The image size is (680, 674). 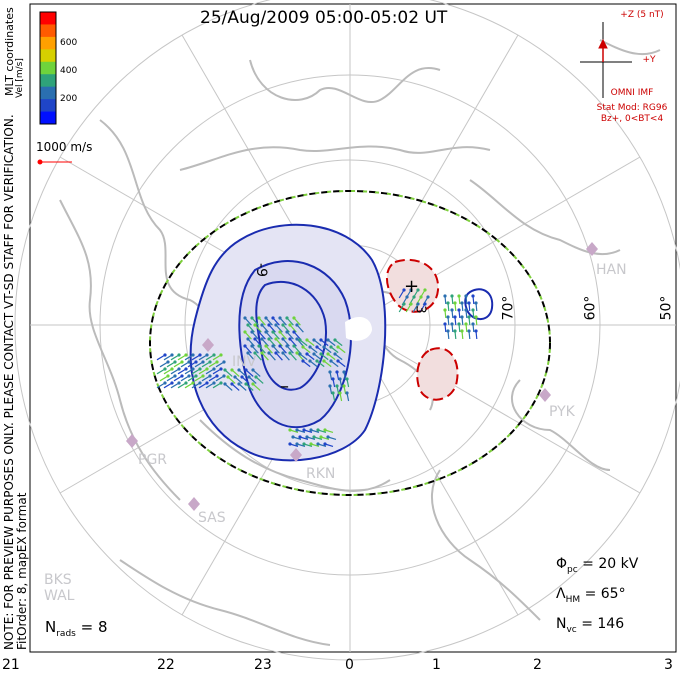 What do you see at coordinates (649, 60) in the screenshot?
I see `imf-y-label: +Y` at bounding box center [649, 60].